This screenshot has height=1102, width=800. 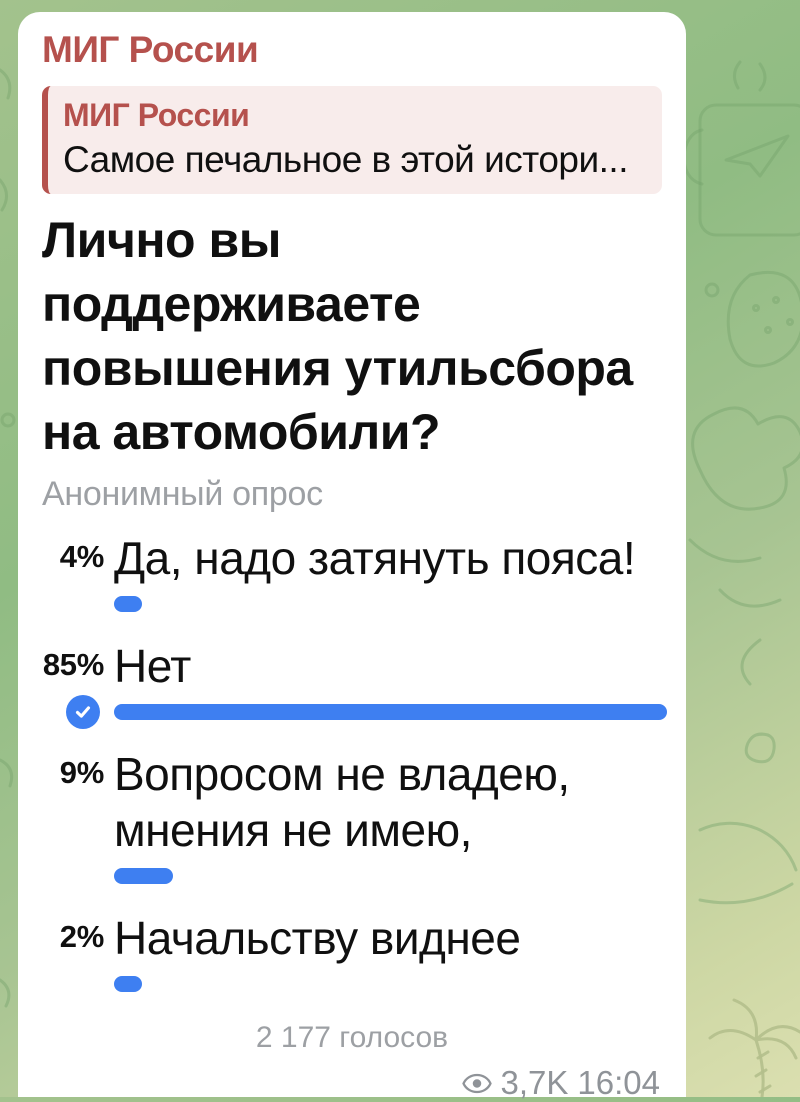 What do you see at coordinates (352, 1083) in the screenshot?
I see `message-meta: 3,7K 16:04` at bounding box center [352, 1083].